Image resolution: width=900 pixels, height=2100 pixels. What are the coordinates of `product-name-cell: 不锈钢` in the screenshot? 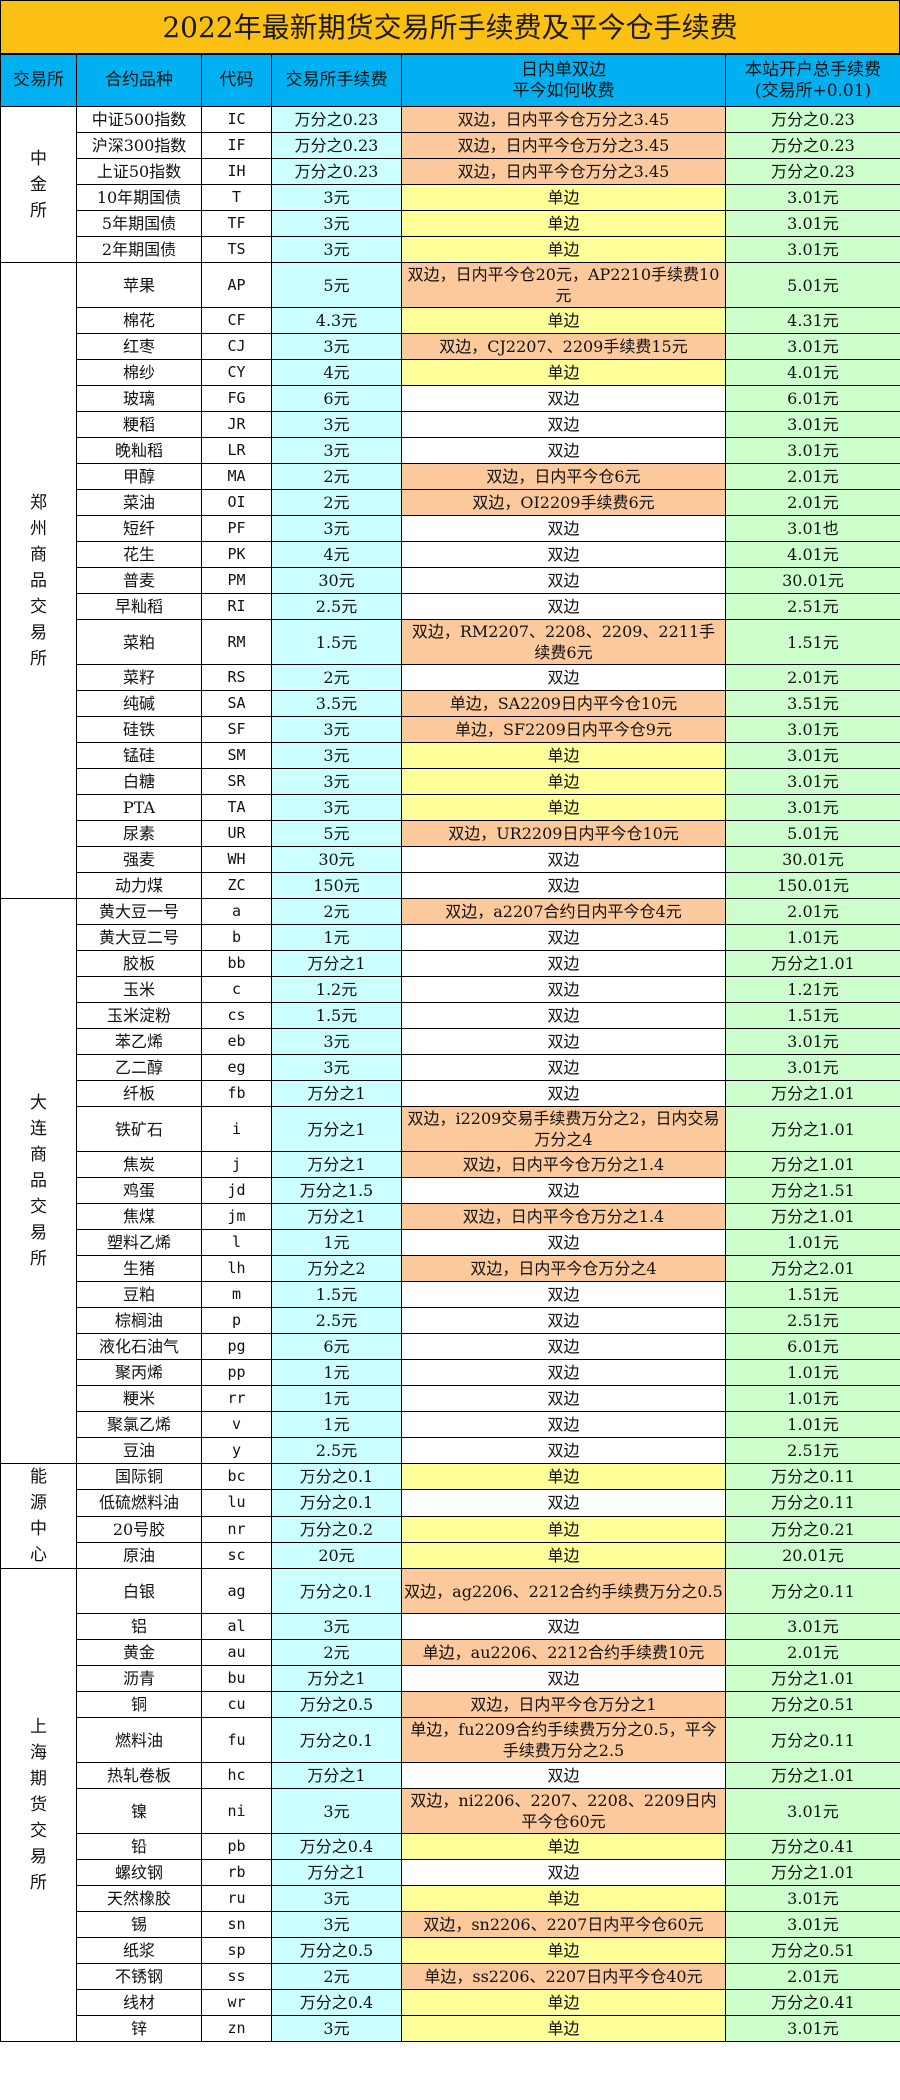 It's located at (139, 1976).